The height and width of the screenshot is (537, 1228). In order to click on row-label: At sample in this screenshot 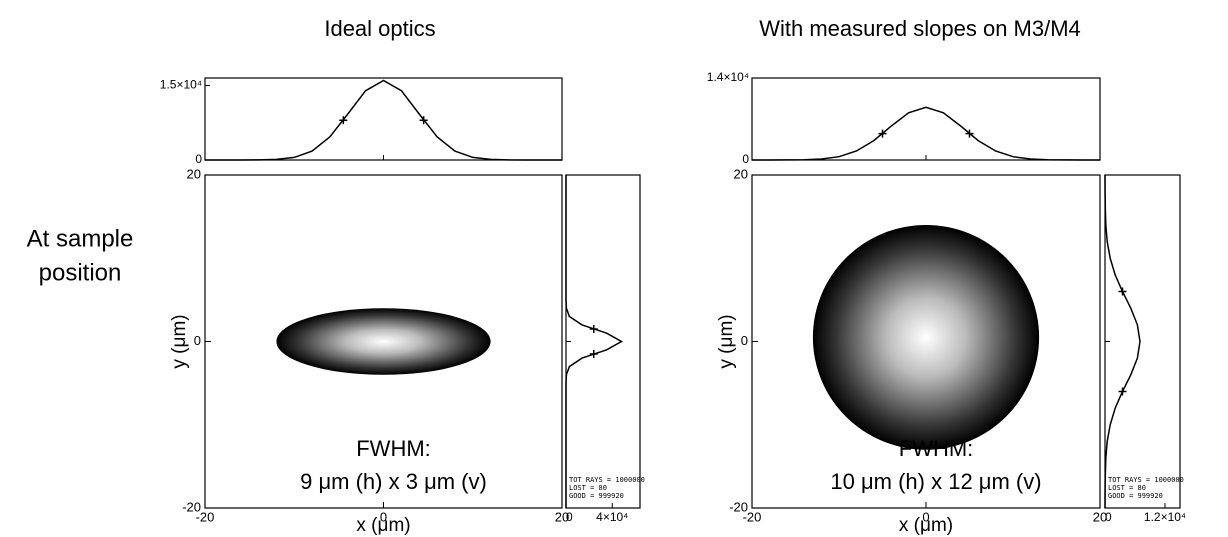, I will do `click(80, 238)`.